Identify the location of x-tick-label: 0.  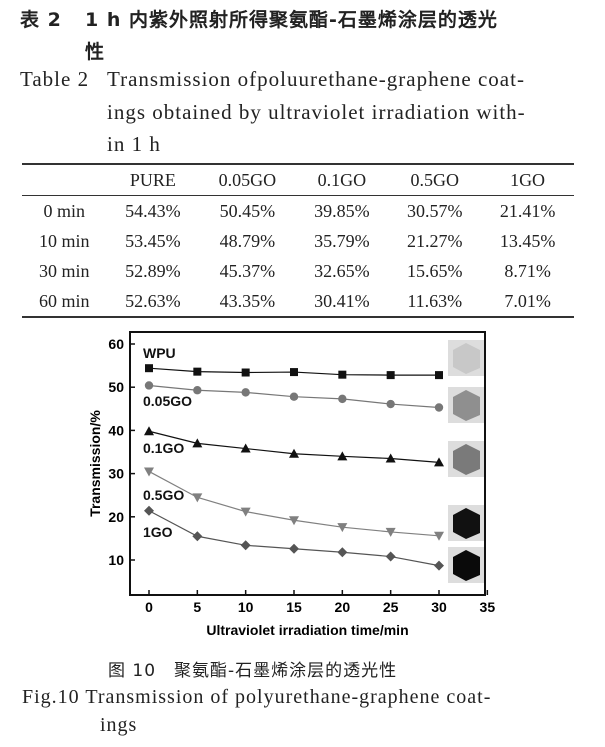
(149, 607).